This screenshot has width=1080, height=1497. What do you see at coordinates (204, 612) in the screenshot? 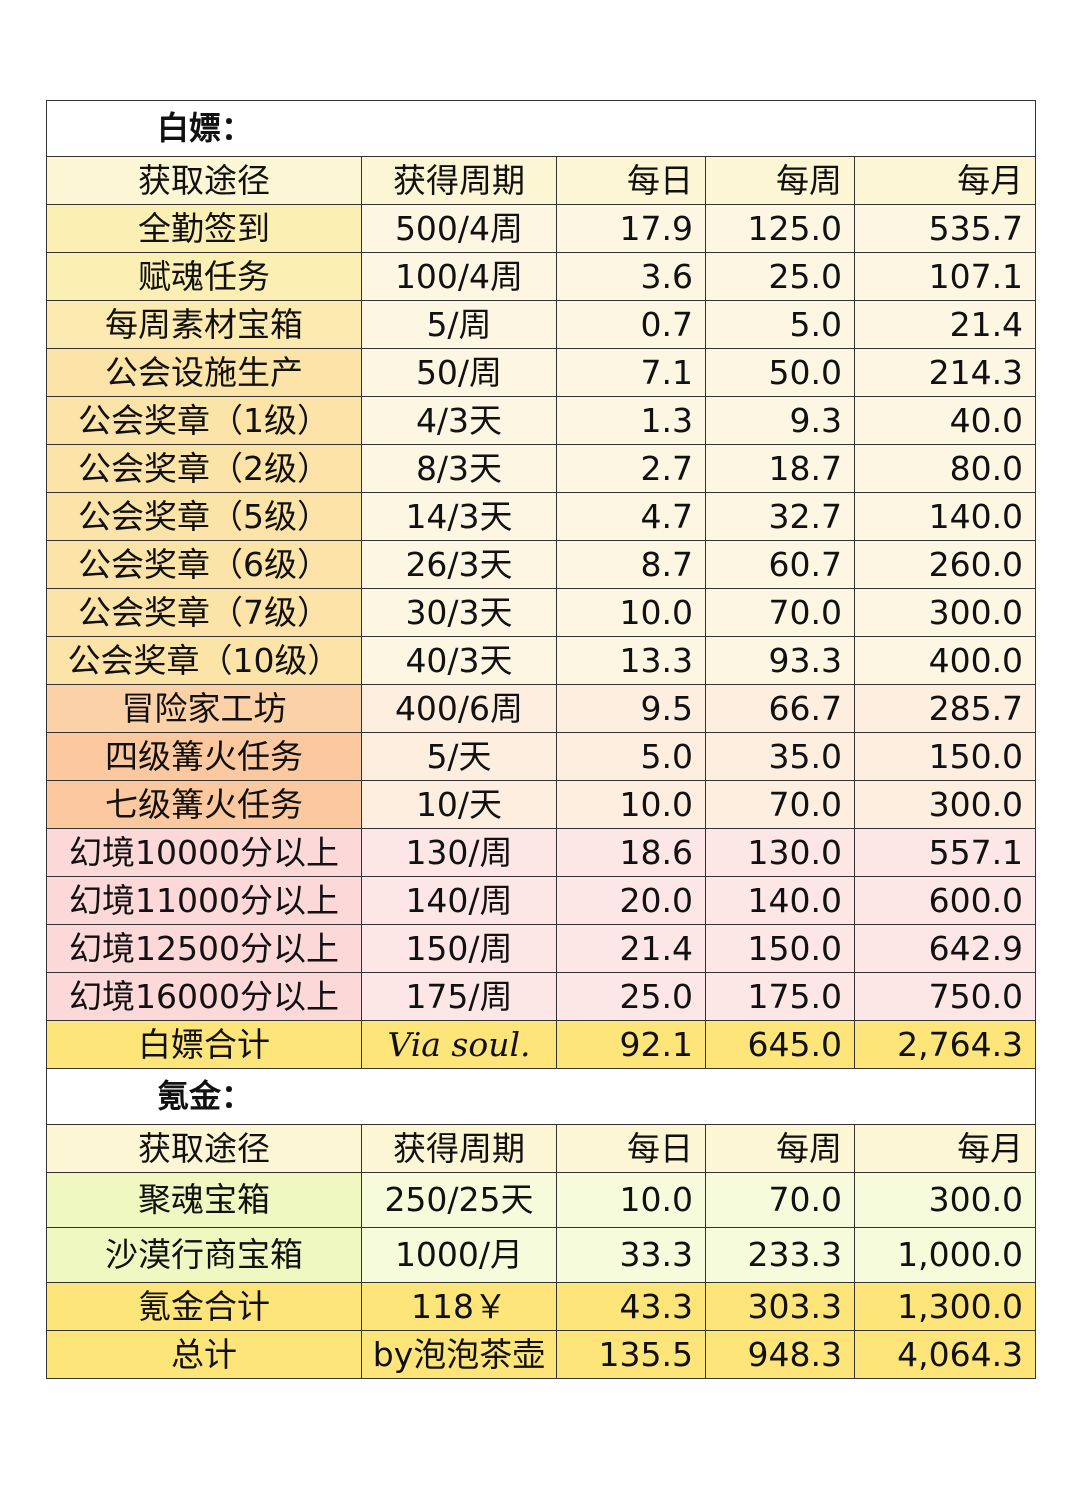
I see `source-cell: 公会奖章（7级）` at bounding box center [204, 612].